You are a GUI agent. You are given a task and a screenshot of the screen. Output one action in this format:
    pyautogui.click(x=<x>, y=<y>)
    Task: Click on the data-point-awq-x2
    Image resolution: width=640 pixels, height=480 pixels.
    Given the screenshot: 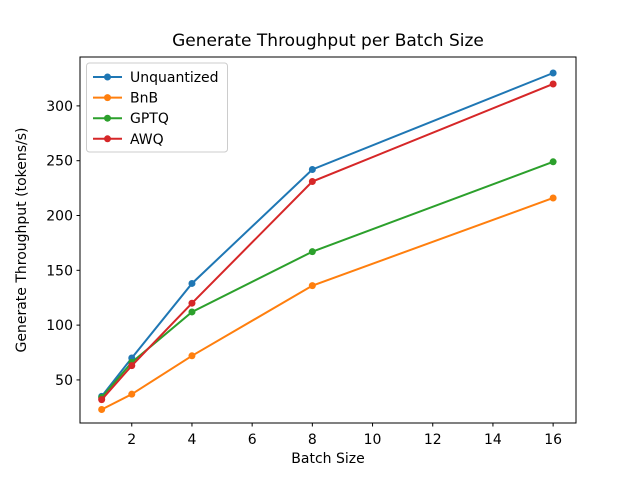 What is the action you would take?
    pyautogui.click(x=132, y=366)
    